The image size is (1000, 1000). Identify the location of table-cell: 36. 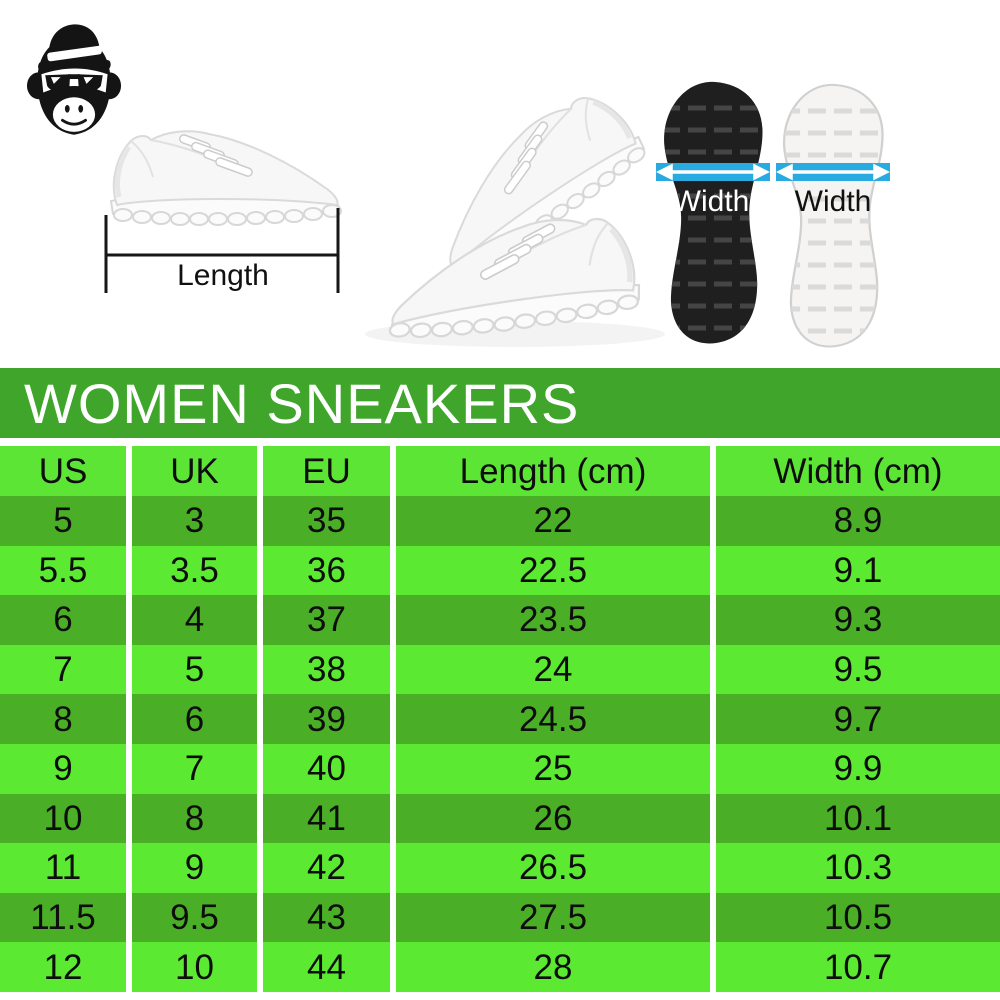
(326, 570).